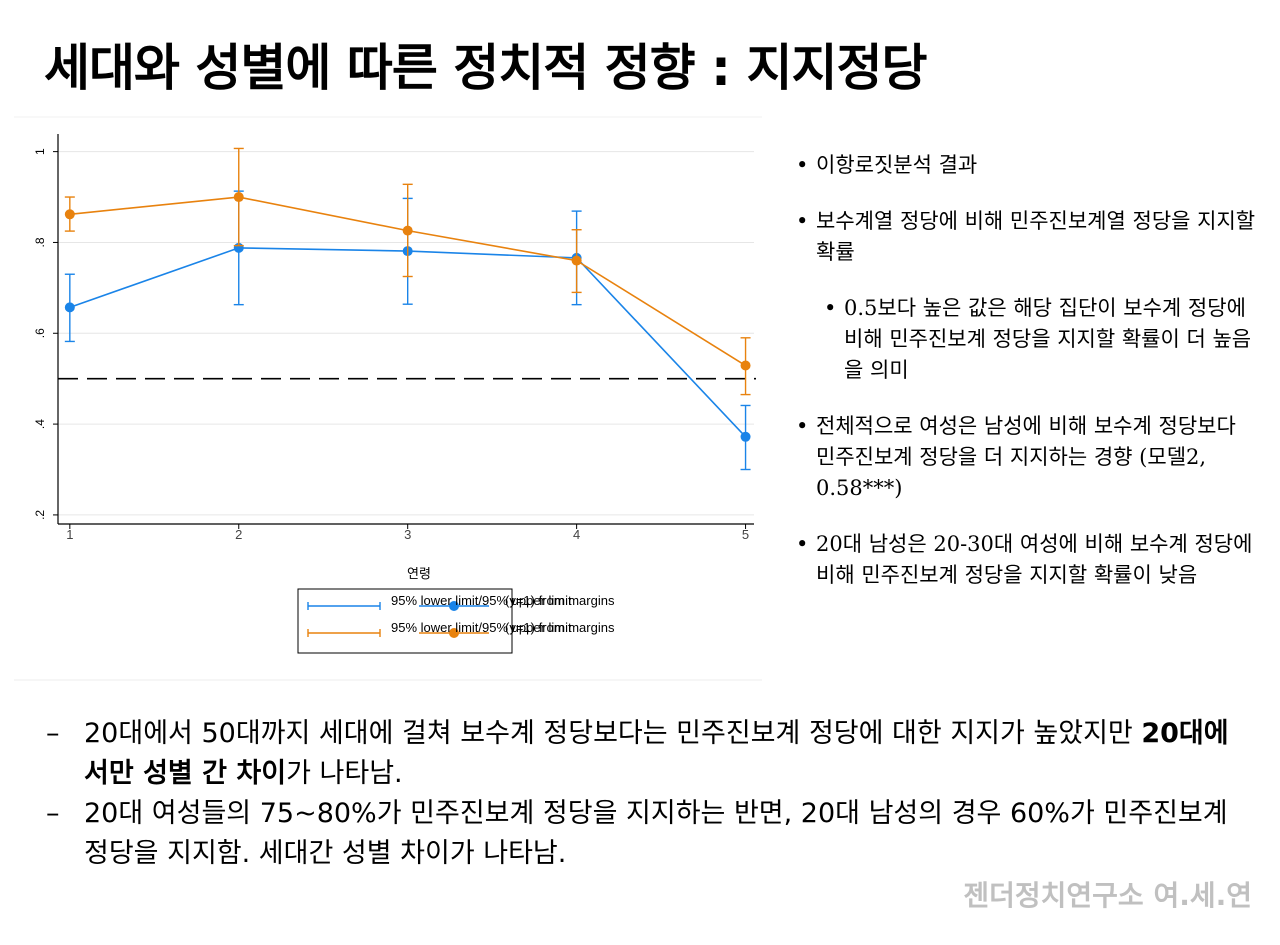 This screenshot has height=945, width=1280. I want to click on y-tick-label: .6, so click(40, 333).